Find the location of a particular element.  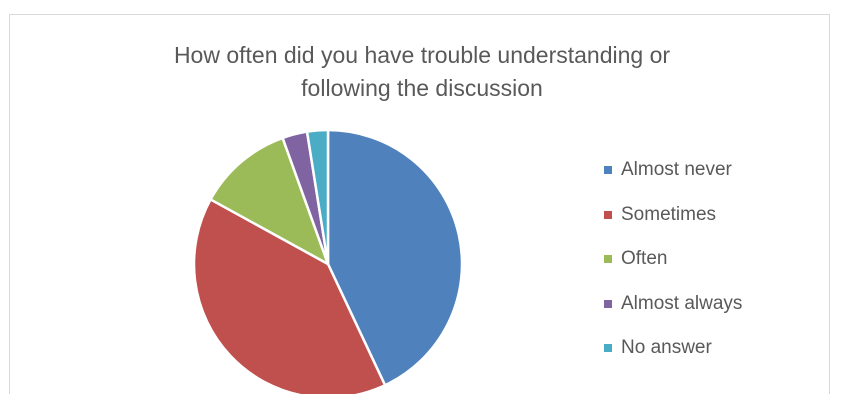

legend-item-often: Often is located at coordinates (673, 266).